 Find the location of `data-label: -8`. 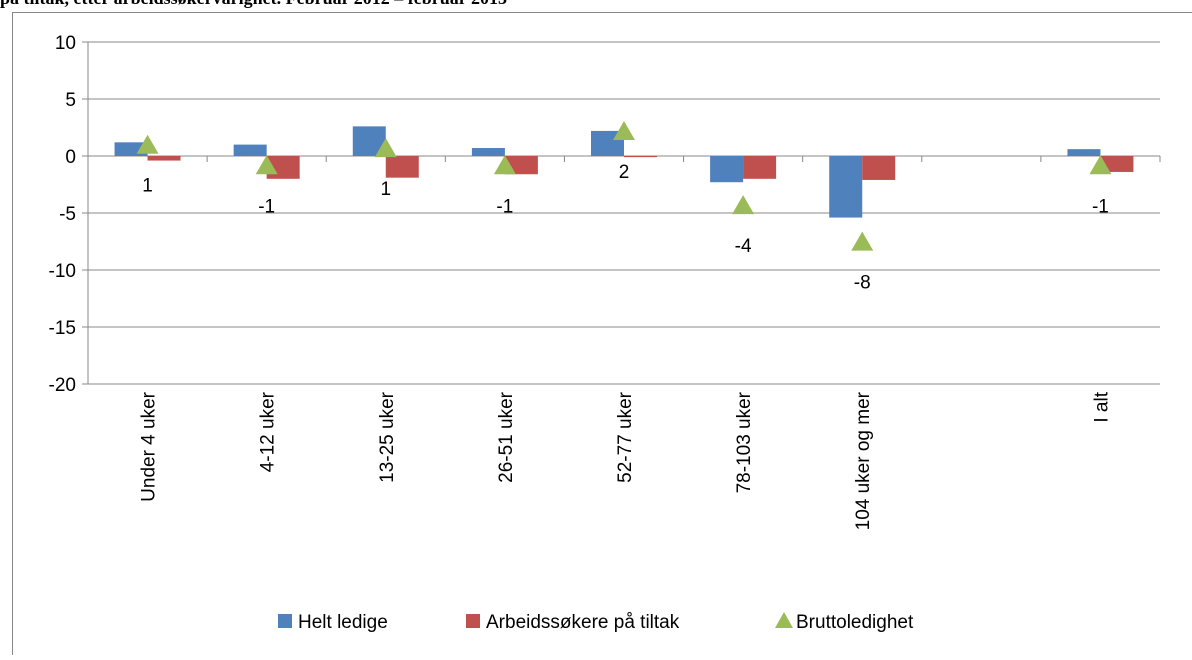

data-label: -8 is located at coordinates (862, 283).